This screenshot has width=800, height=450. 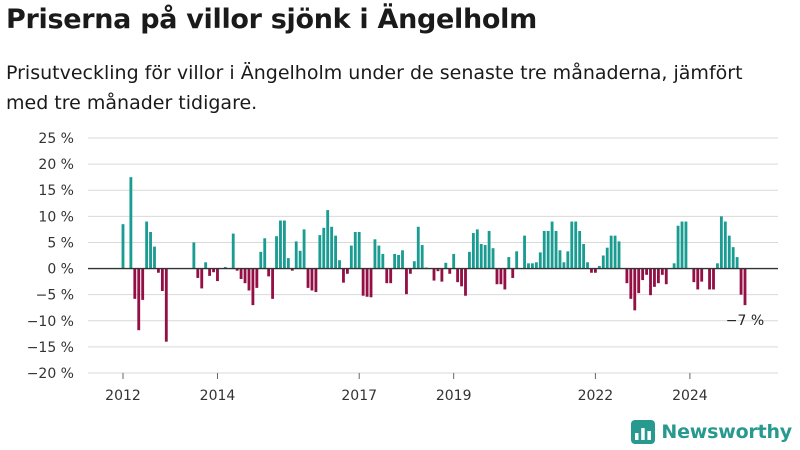 What do you see at coordinates (271, 19) in the screenshot?
I see `chart-title: Priserna på villor sjönk i Ängelholm` at bounding box center [271, 19].